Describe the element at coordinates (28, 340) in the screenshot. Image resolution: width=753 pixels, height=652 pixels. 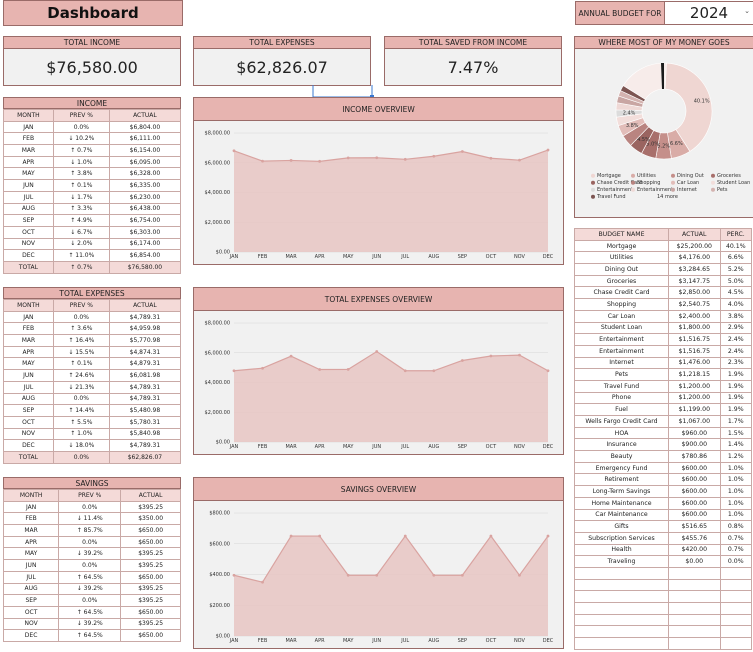
I see `month-cell: MAR` at that location.